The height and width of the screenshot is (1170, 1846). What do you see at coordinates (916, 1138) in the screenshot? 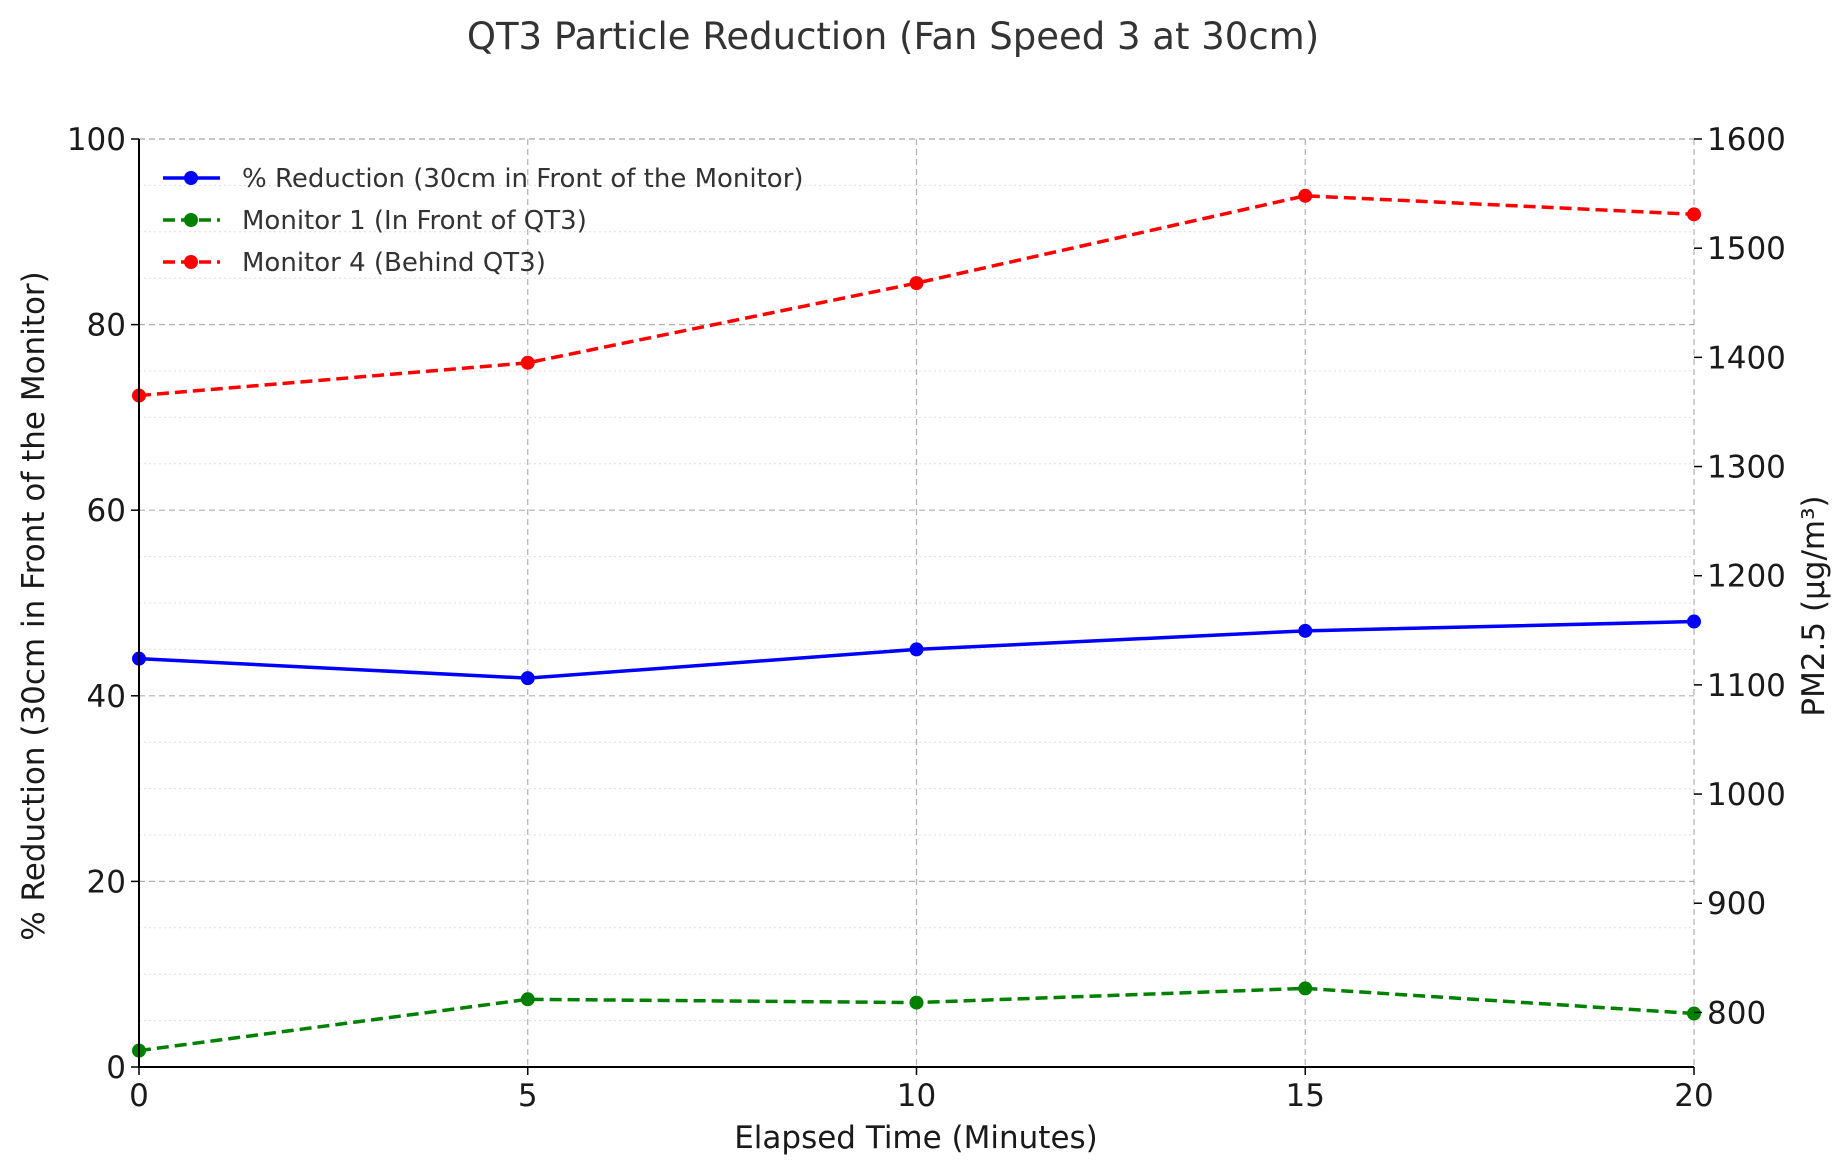
I see `x-axis-label: Elapsed Time (Minutes)` at bounding box center [916, 1138].